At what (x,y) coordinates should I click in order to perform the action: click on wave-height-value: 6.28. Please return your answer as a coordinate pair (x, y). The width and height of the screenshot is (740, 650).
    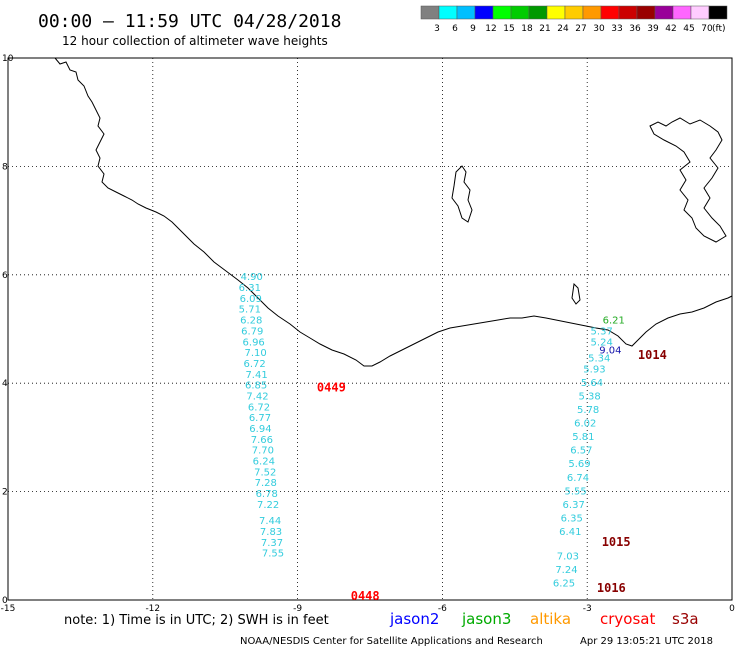
    Looking at the image, I should click on (251, 321).